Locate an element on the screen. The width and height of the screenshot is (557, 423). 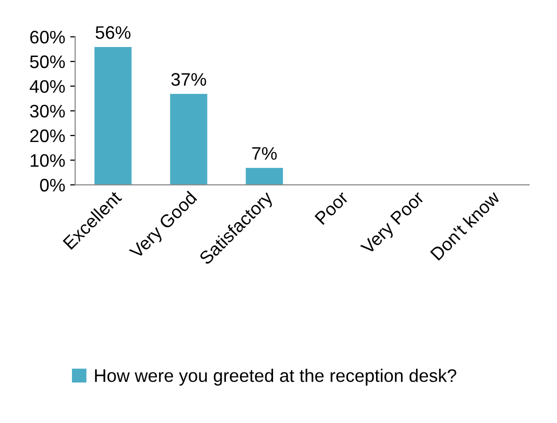
y-tick-label: 20% is located at coordinates (47, 135).